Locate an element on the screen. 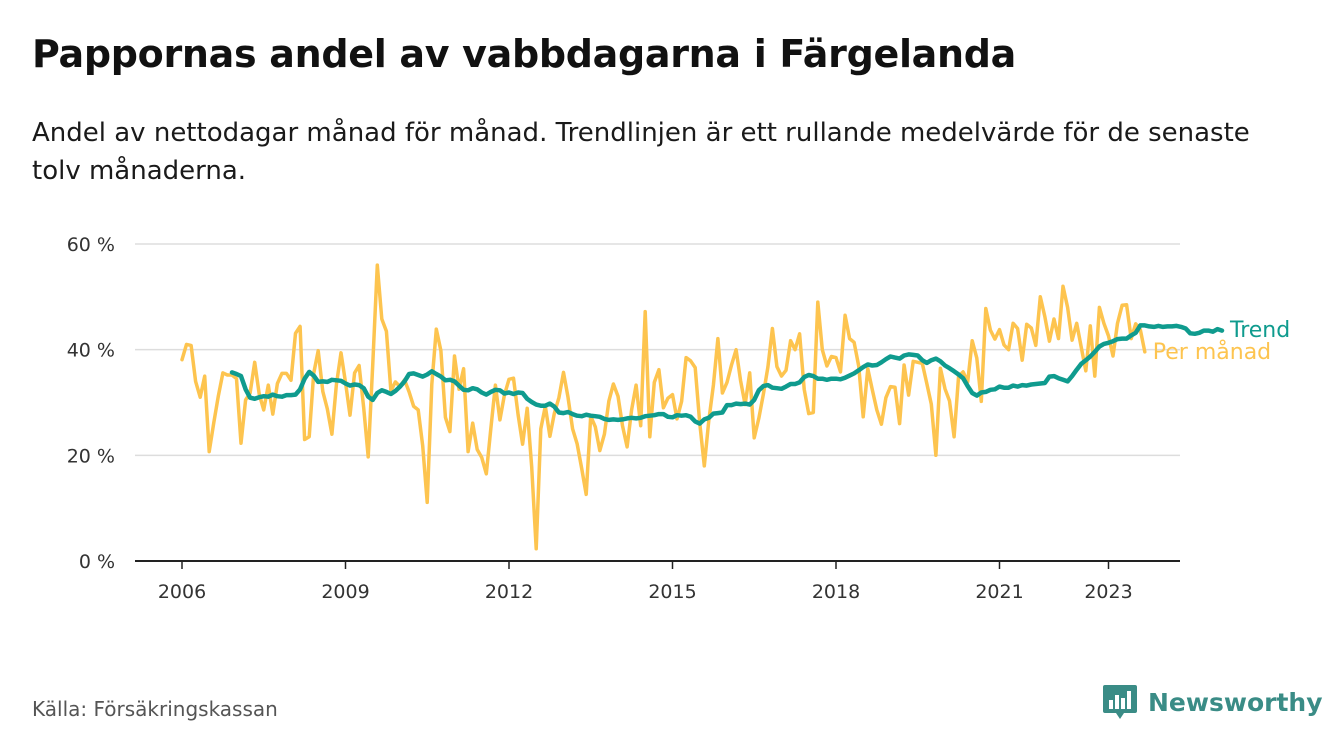 The image size is (1340, 753). y-tick-label: 60 % is located at coordinates (91, 245).